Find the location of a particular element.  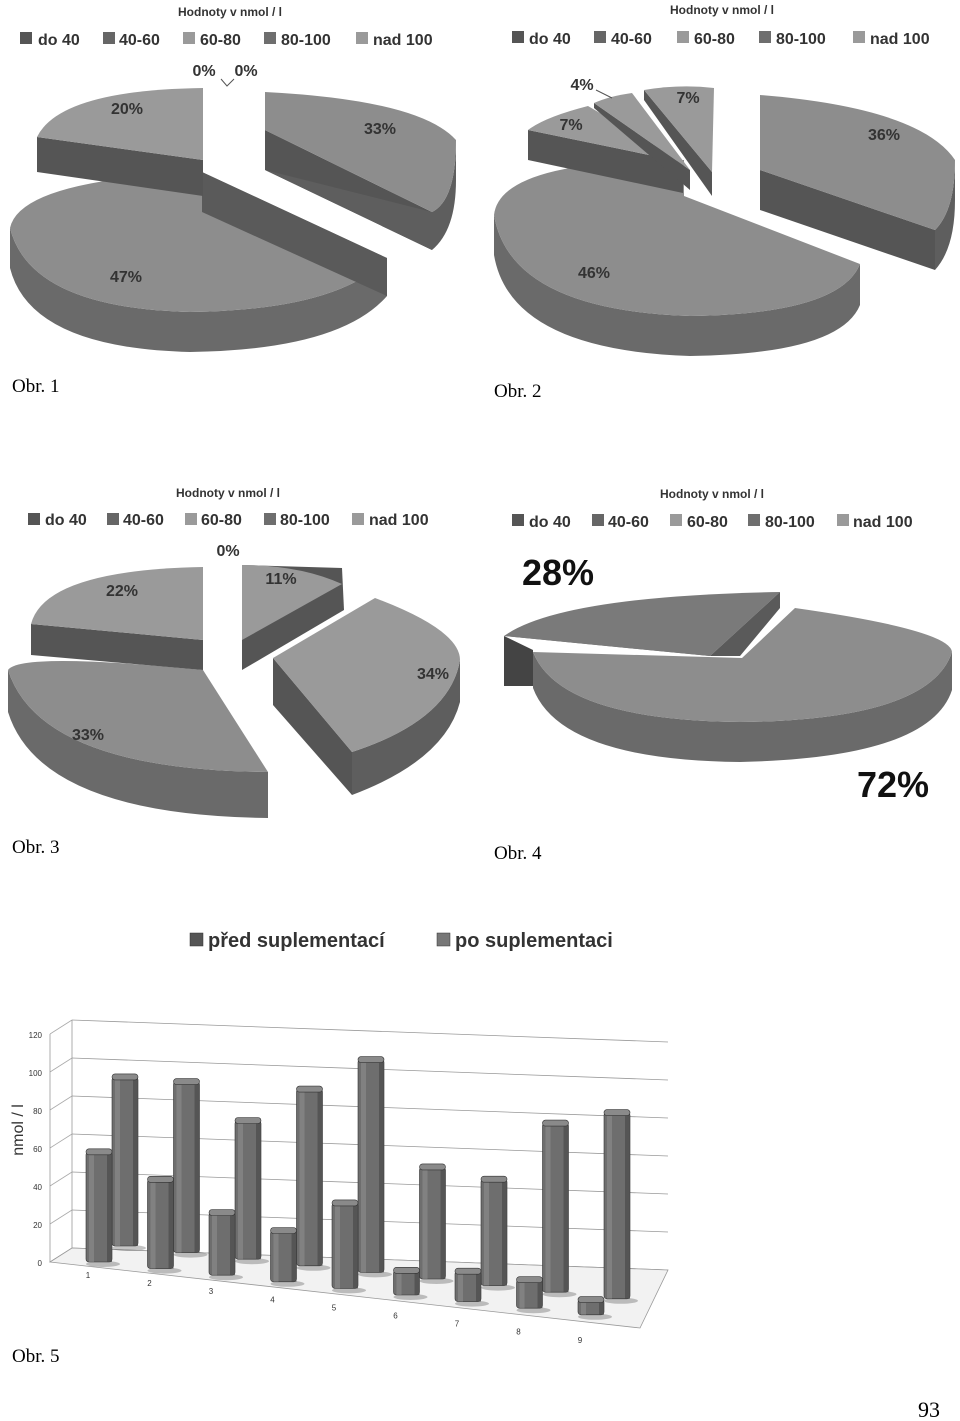

floor is located at coordinates (358, 1288).